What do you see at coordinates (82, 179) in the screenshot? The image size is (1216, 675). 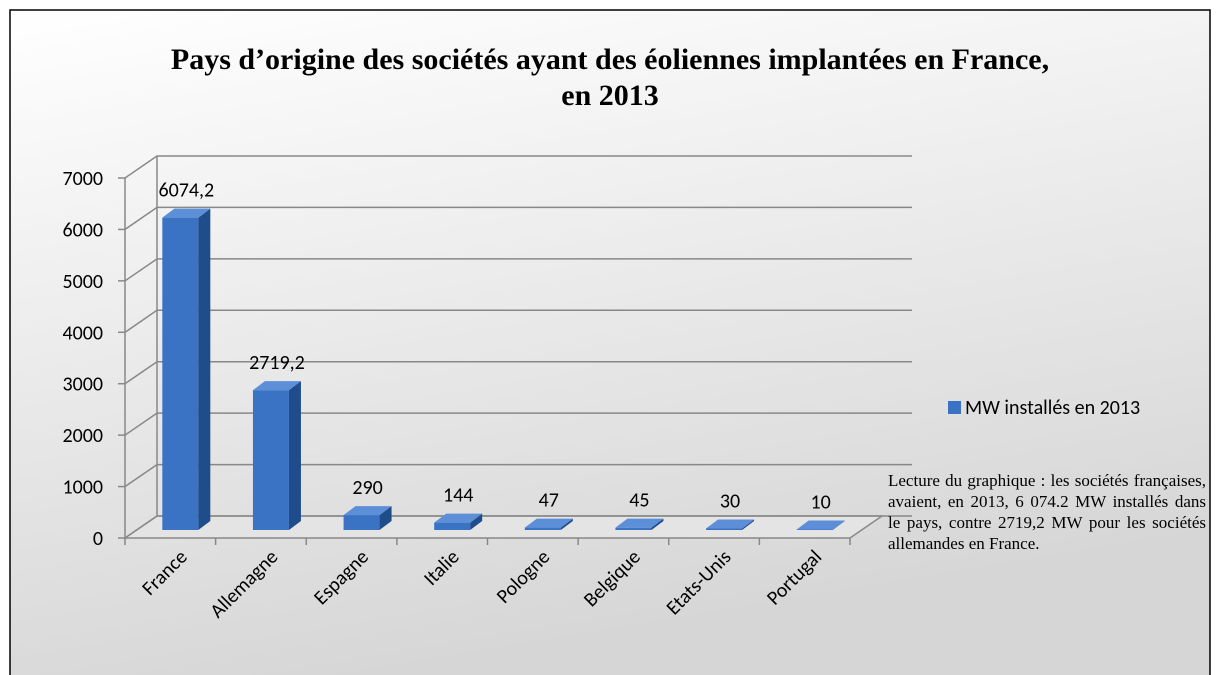 I see `y-tick-label: 7000` at bounding box center [82, 179].